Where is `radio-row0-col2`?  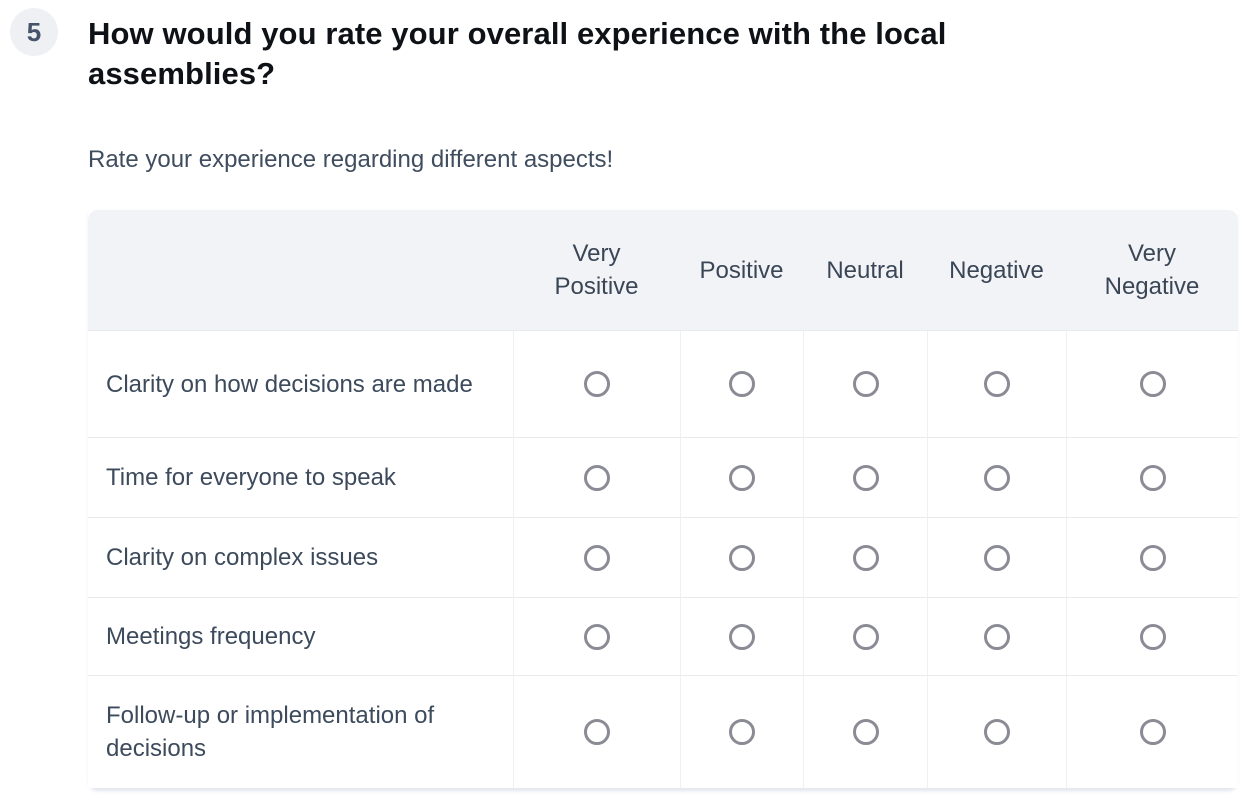
radio-row0-col2 is located at coordinates (865, 384).